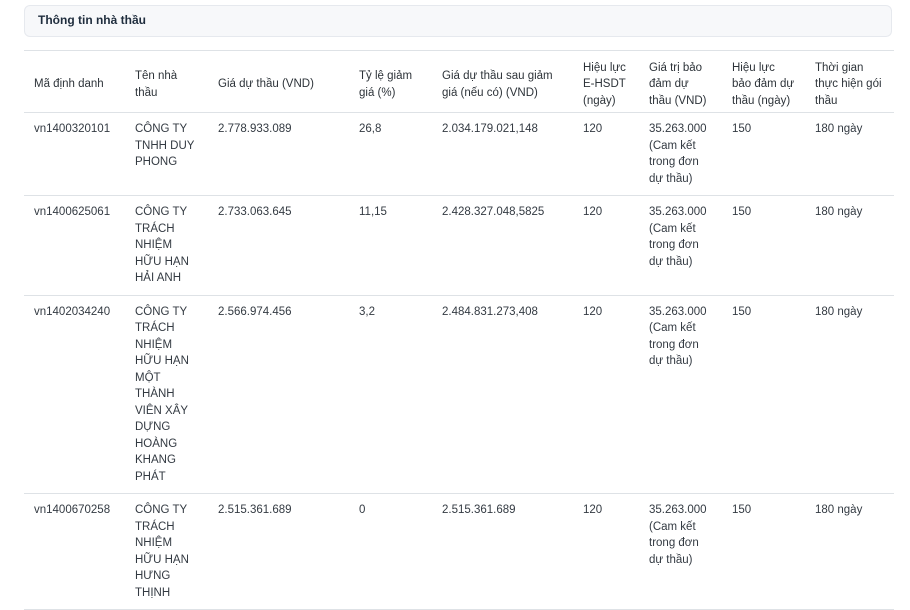 Image resolution: width=910 pixels, height=610 pixels. Describe the element at coordinates (390, 245) in the screenshot. I see `cell-discount-rate: 11,15` at that location.